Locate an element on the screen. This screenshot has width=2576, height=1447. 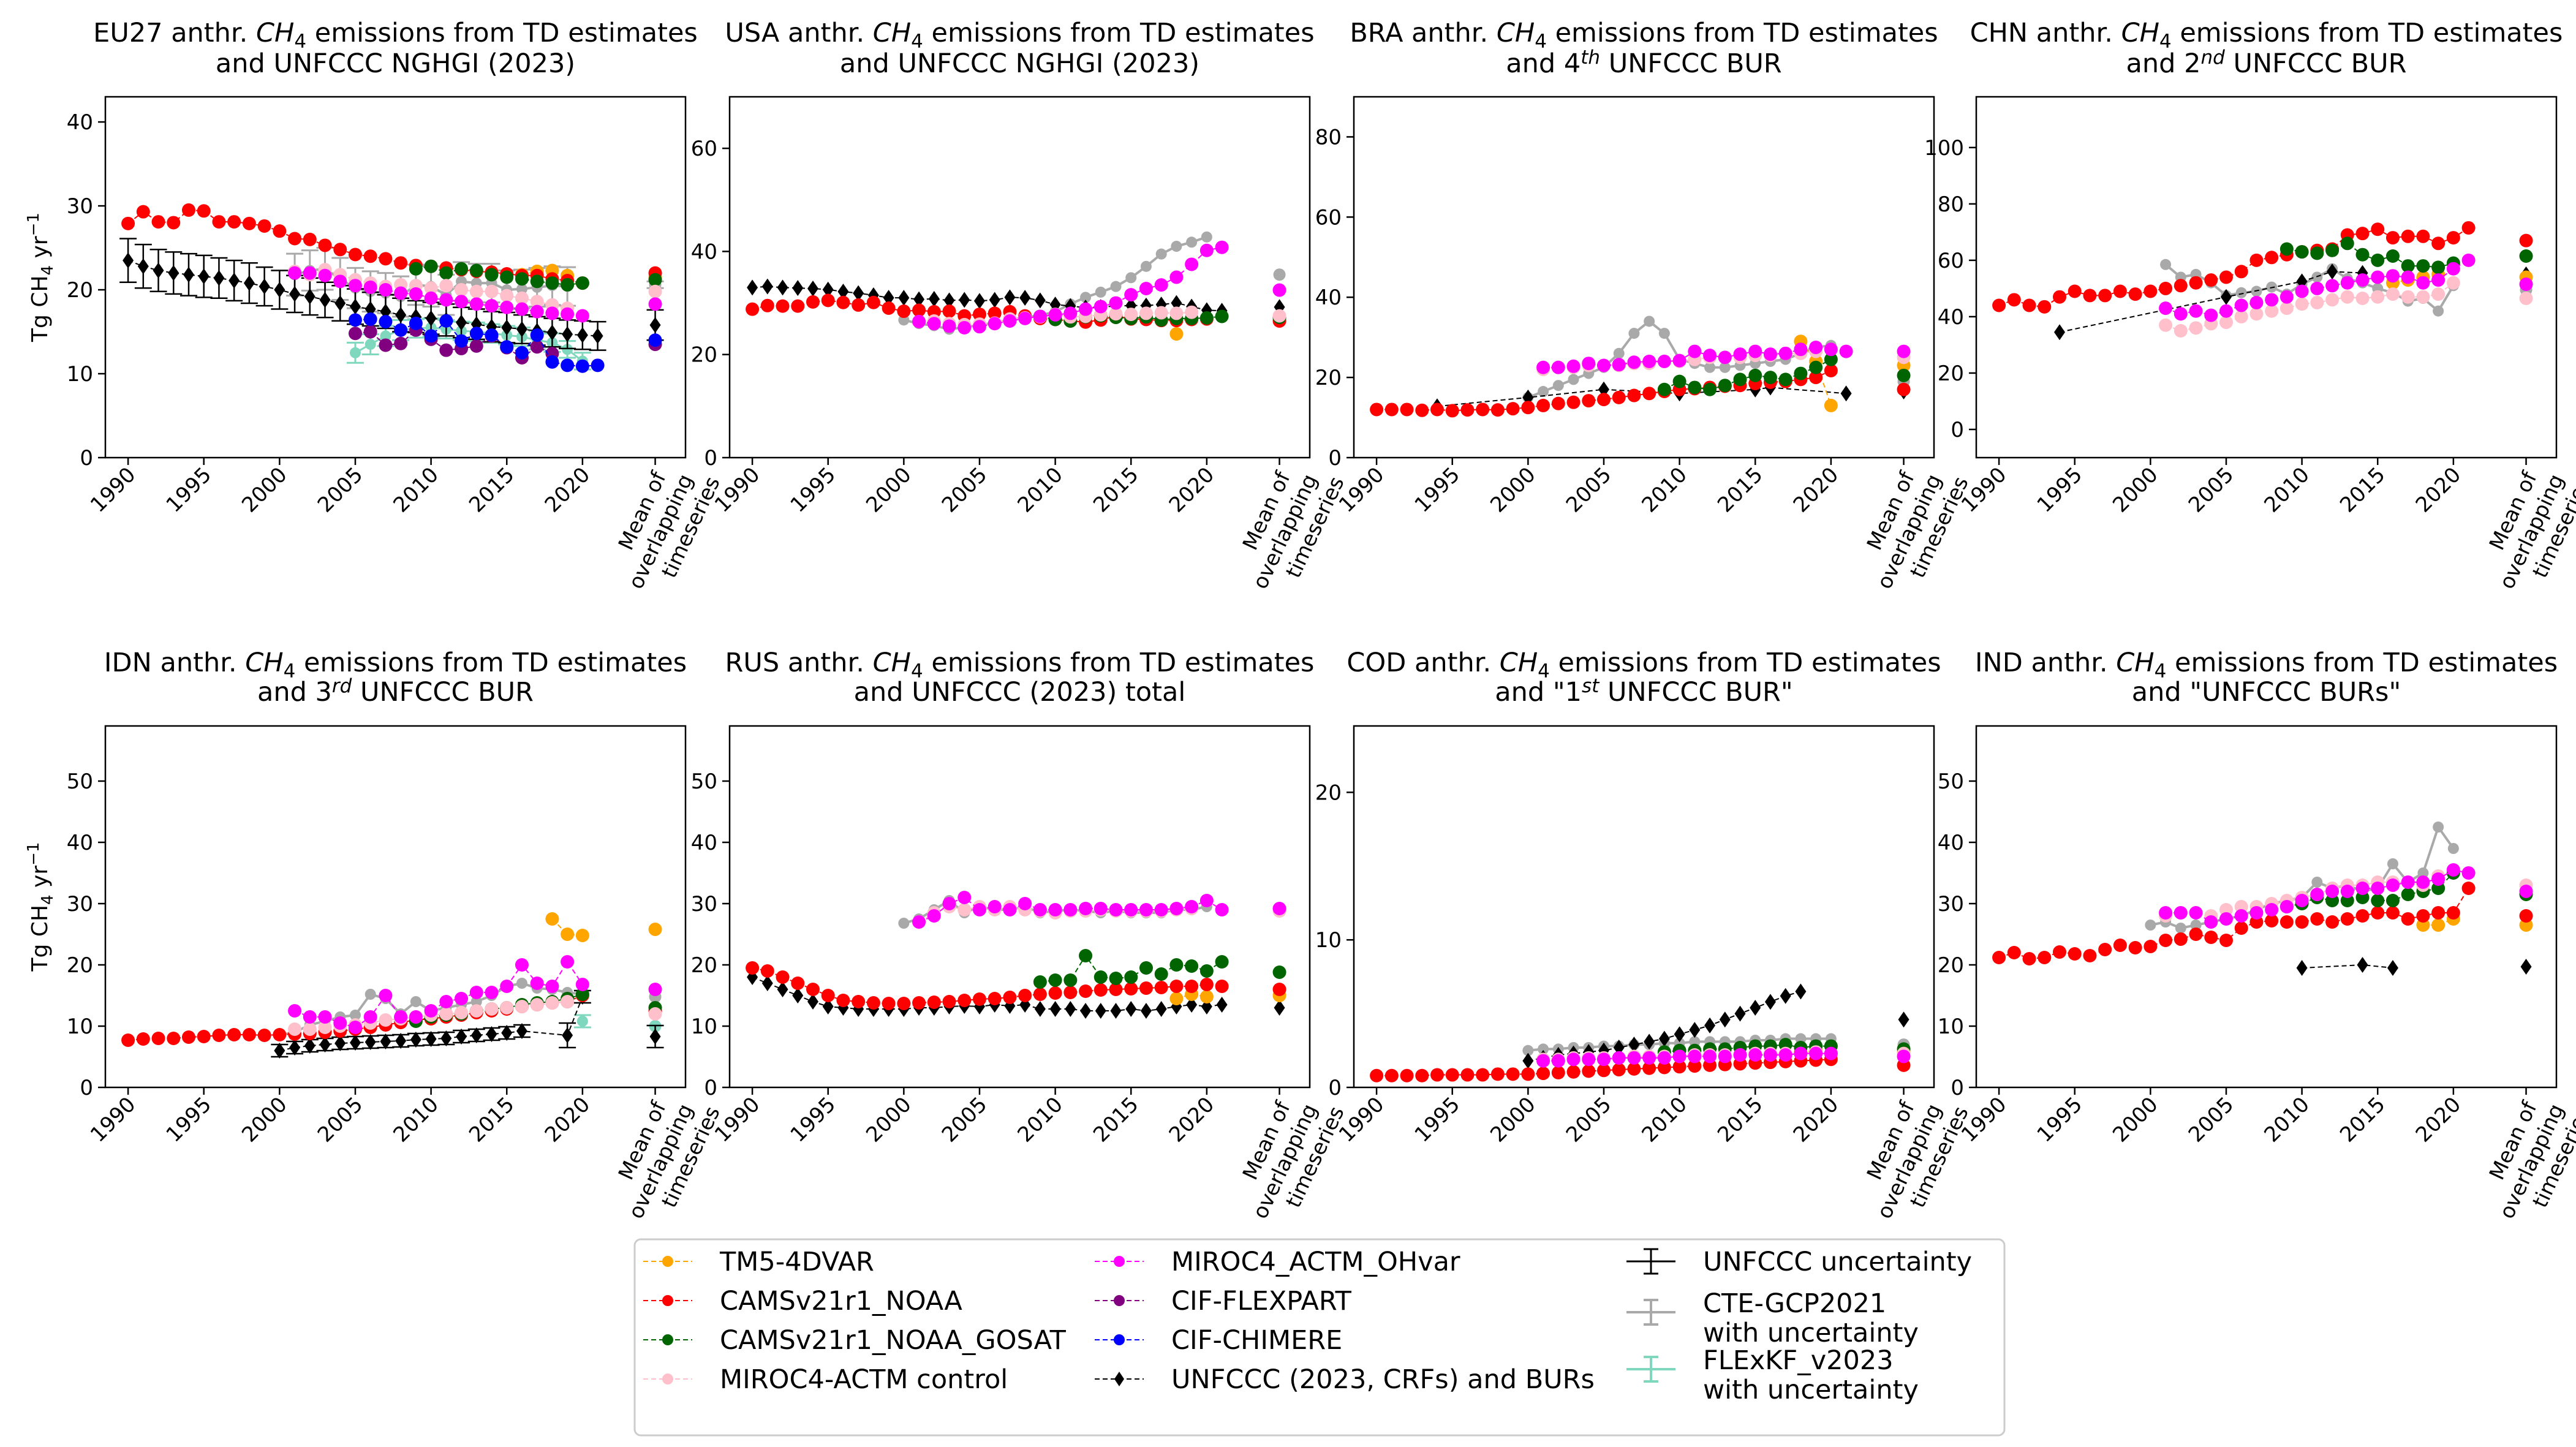
chart-title-part: and UNFCCC NGHGI (2023) is located at coordinates (395, 63).